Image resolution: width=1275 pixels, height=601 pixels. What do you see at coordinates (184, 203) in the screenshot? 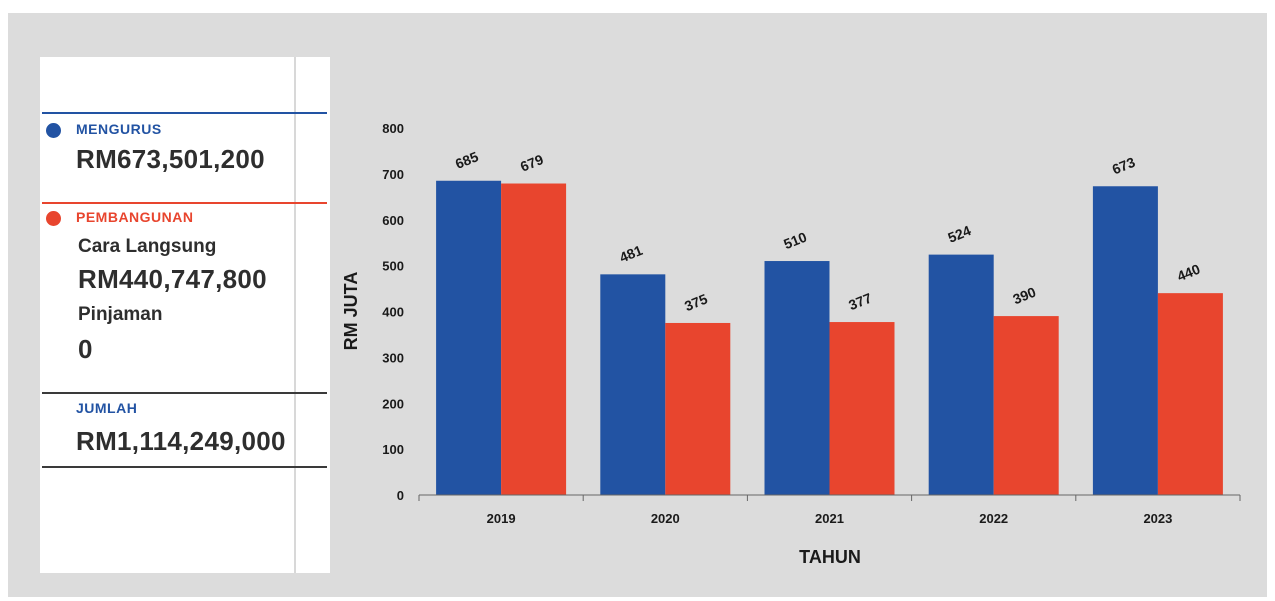
I see `pembangunan-rule` at bounding box center [184, 203].